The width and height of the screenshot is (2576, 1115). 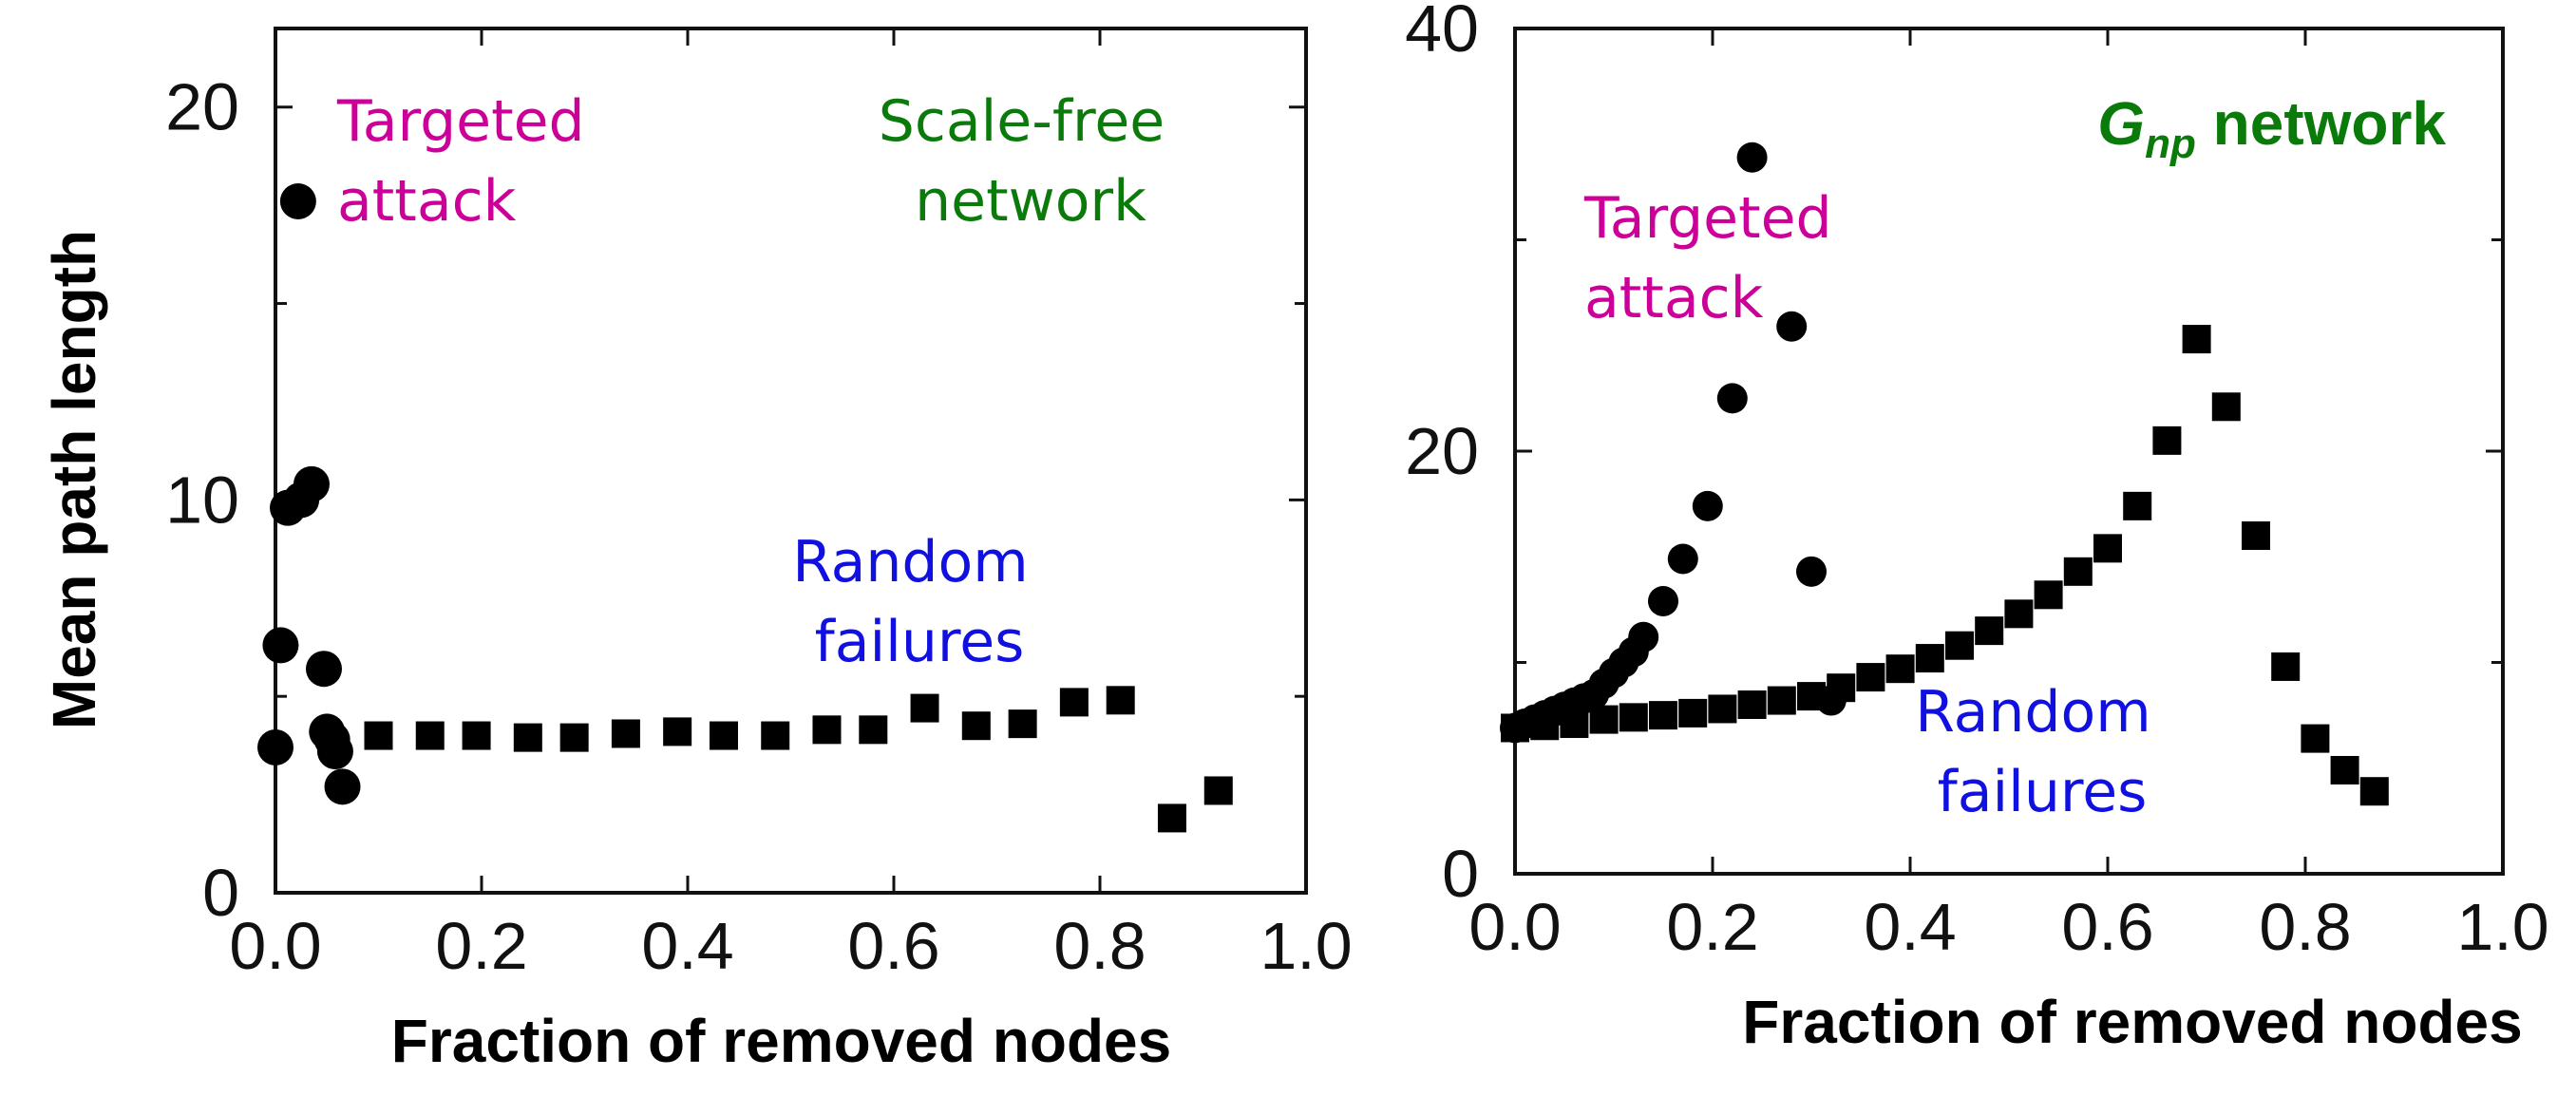 What do you see at coordinates (1716, 258) in the screenshot?
I see `annotation-targeted-attack-gnp: Targeted attack` at bounding box center [1716, 258].